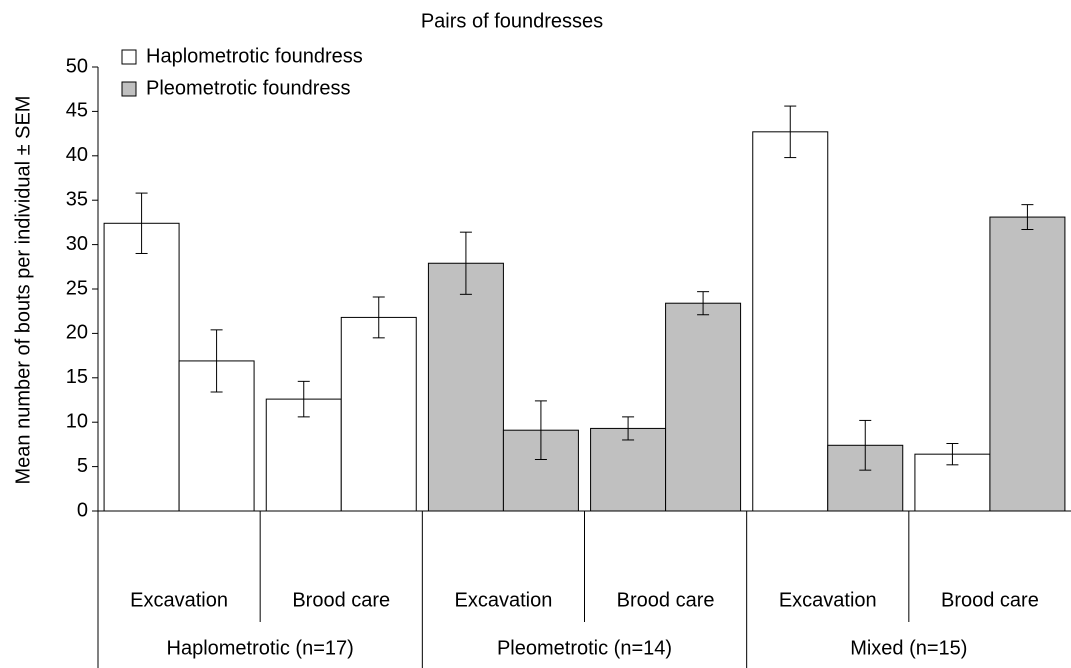  I want to click on y-tick-label: 35, so click(77, 199).